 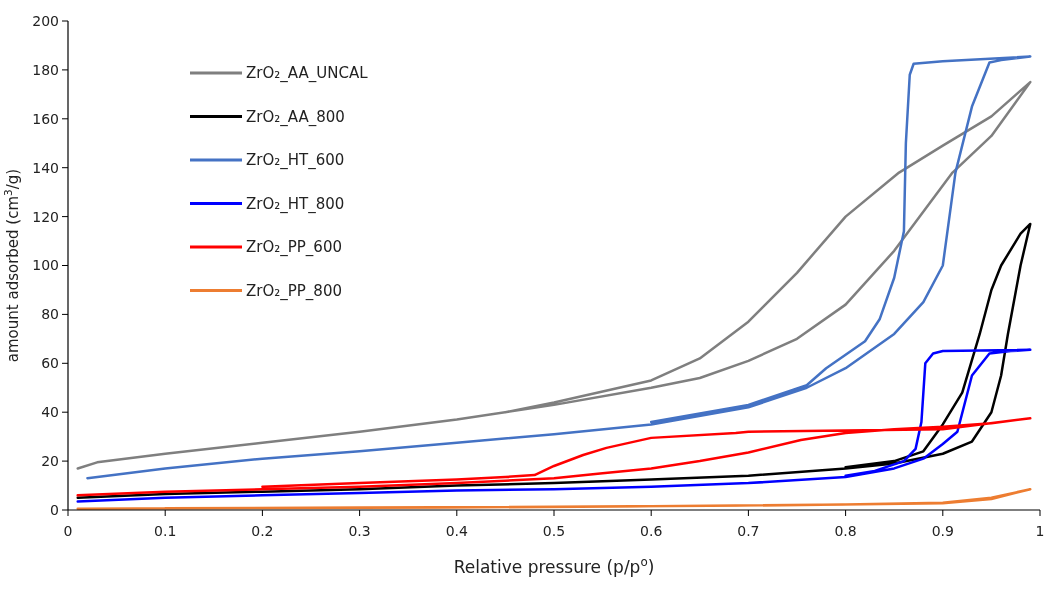 I want to click on y-tick-label: 140, so click(x=45, y=167).